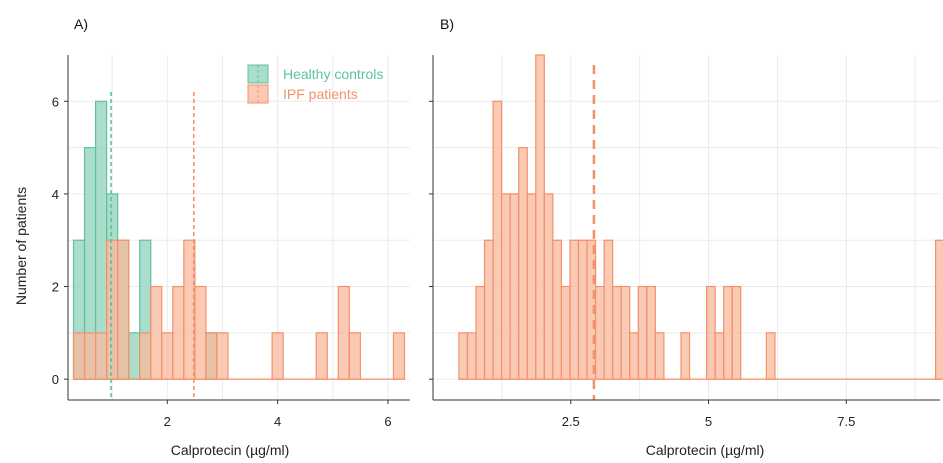 Image resolution: width=943 pixels, height=463 pixels. What do you see at coordinates (447, 24) in the screenshot?
I see `panel-b-label: B)` at bounding box center [447, 24].